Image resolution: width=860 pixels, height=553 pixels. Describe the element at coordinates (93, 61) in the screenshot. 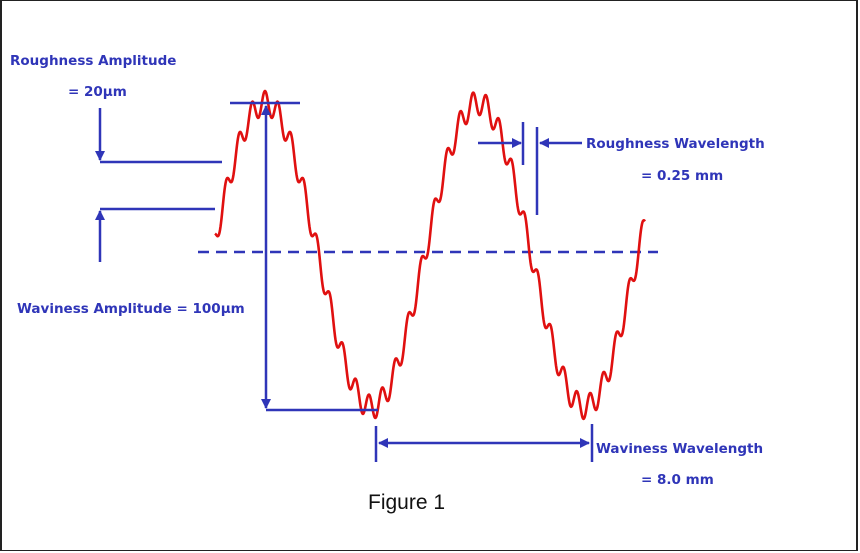

I see `roughness-amplitude-title: Roughness Amplitude` at that location.